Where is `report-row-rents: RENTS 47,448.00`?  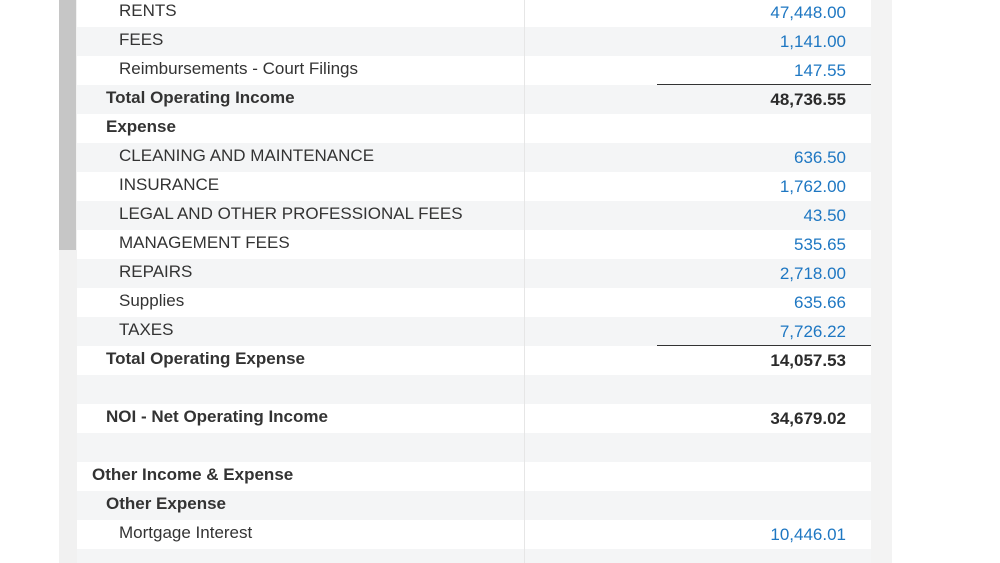
report-row-rents: RENTS 47,448.00 is located at coordinates (474, 13).